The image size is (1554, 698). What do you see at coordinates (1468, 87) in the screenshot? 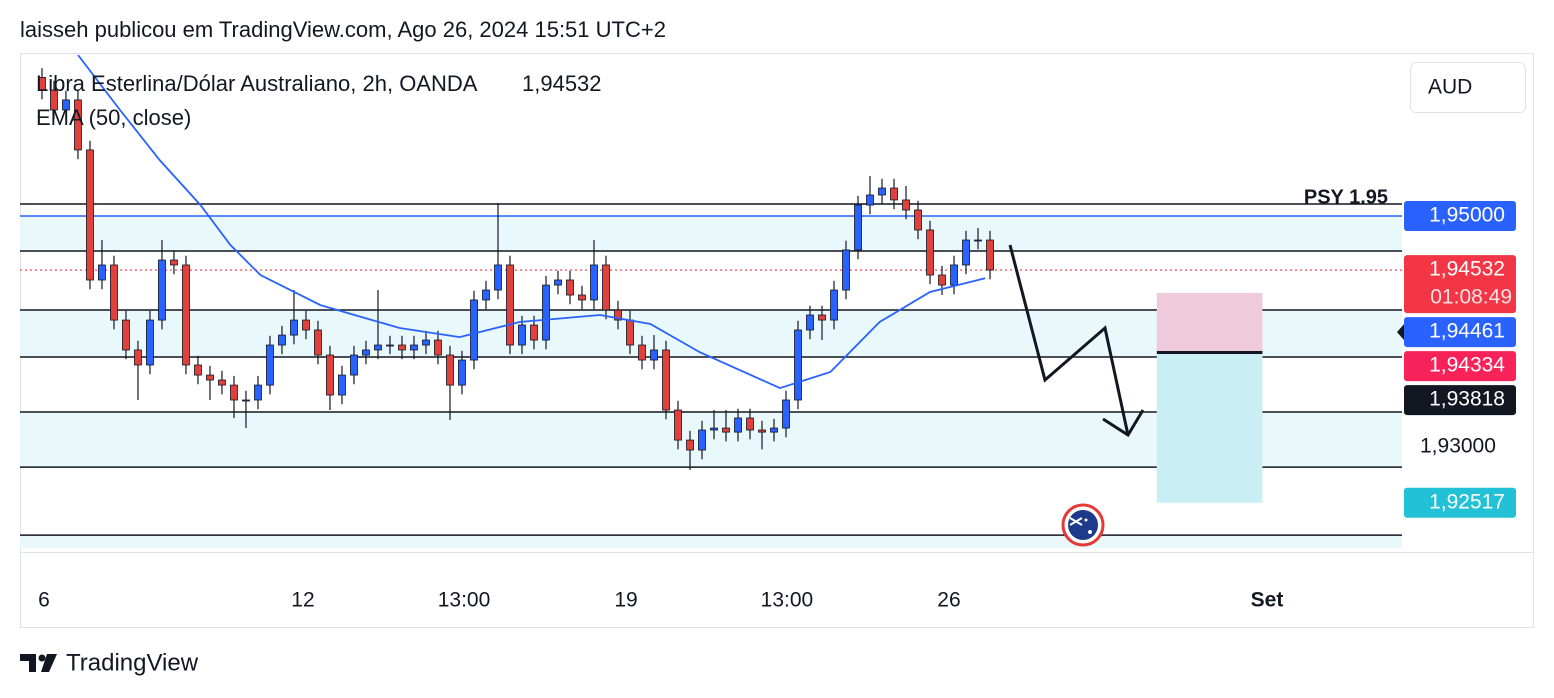
I see `currency-button` at bounding box center [1468, 87].